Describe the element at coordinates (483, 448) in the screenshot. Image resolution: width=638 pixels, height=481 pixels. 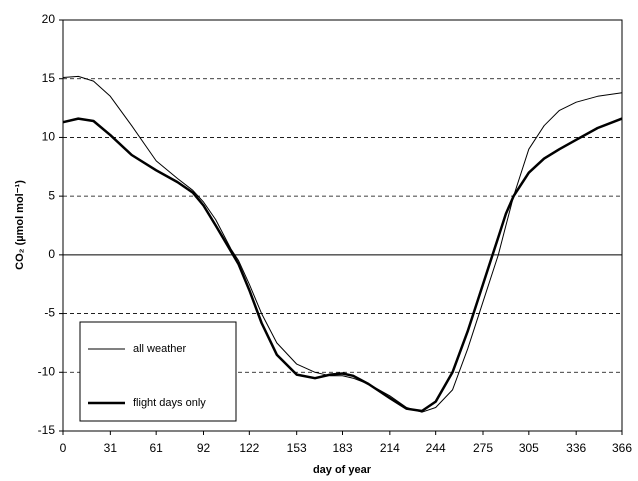
I see `x-tick-label: 275` at that location.